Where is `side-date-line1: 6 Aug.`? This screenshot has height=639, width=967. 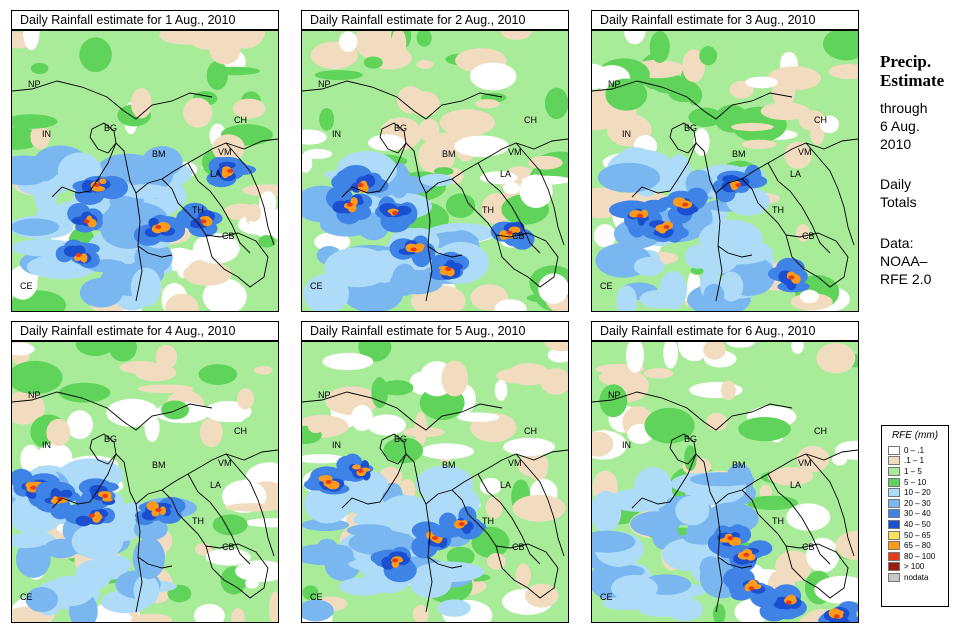 side-date-line1: 6 Aug. is located at coordinates (900, 126).